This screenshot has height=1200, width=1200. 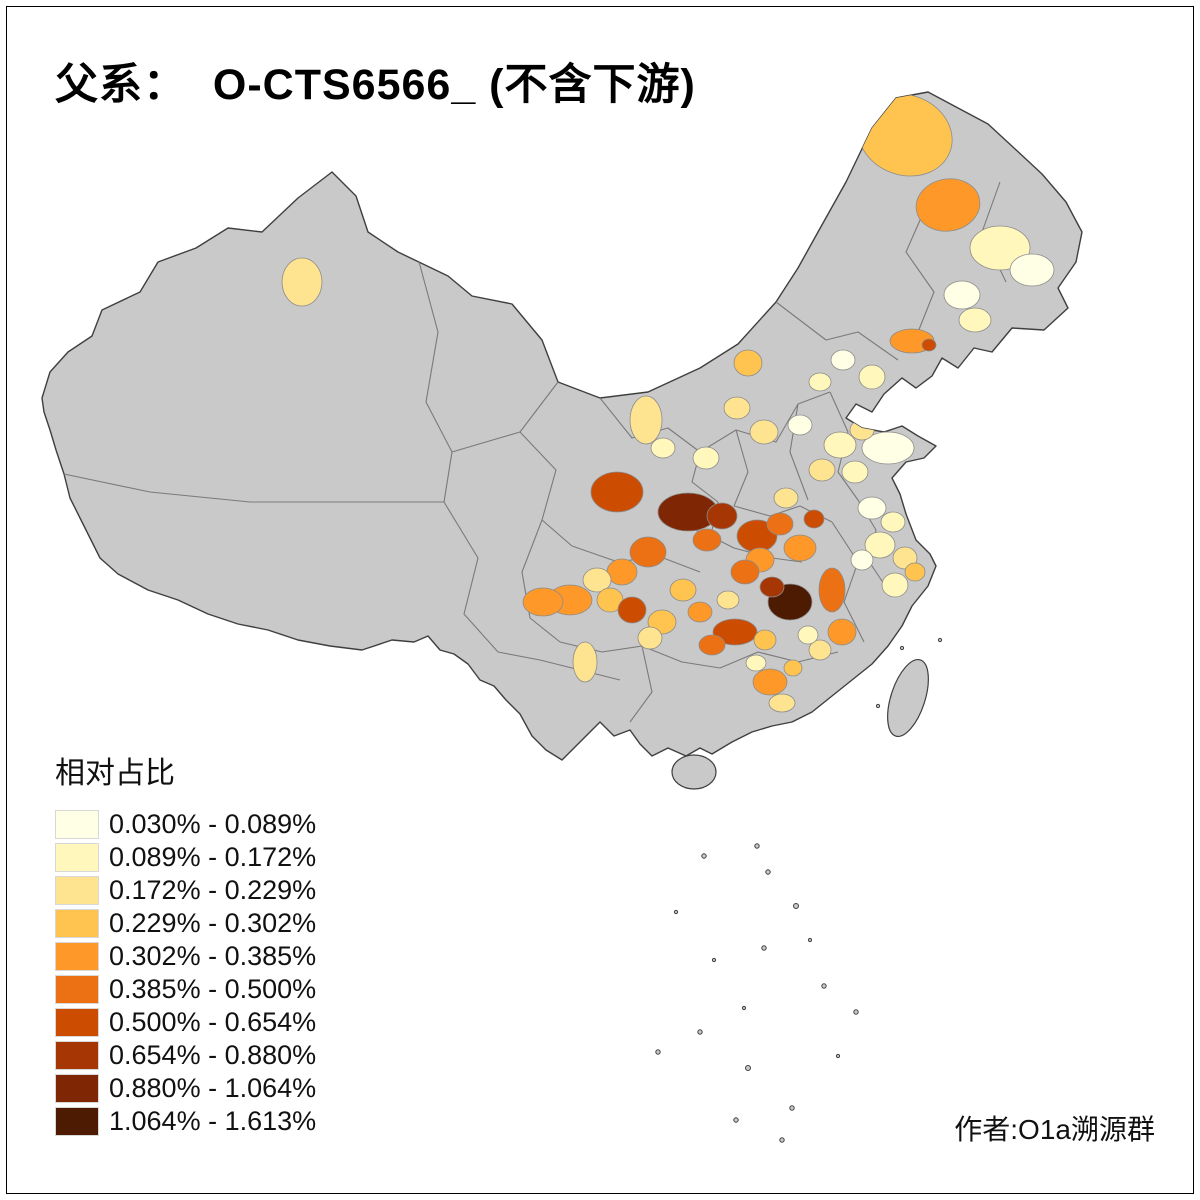 I want to click on south-china-sea-islands, so click(x=799, y=890).